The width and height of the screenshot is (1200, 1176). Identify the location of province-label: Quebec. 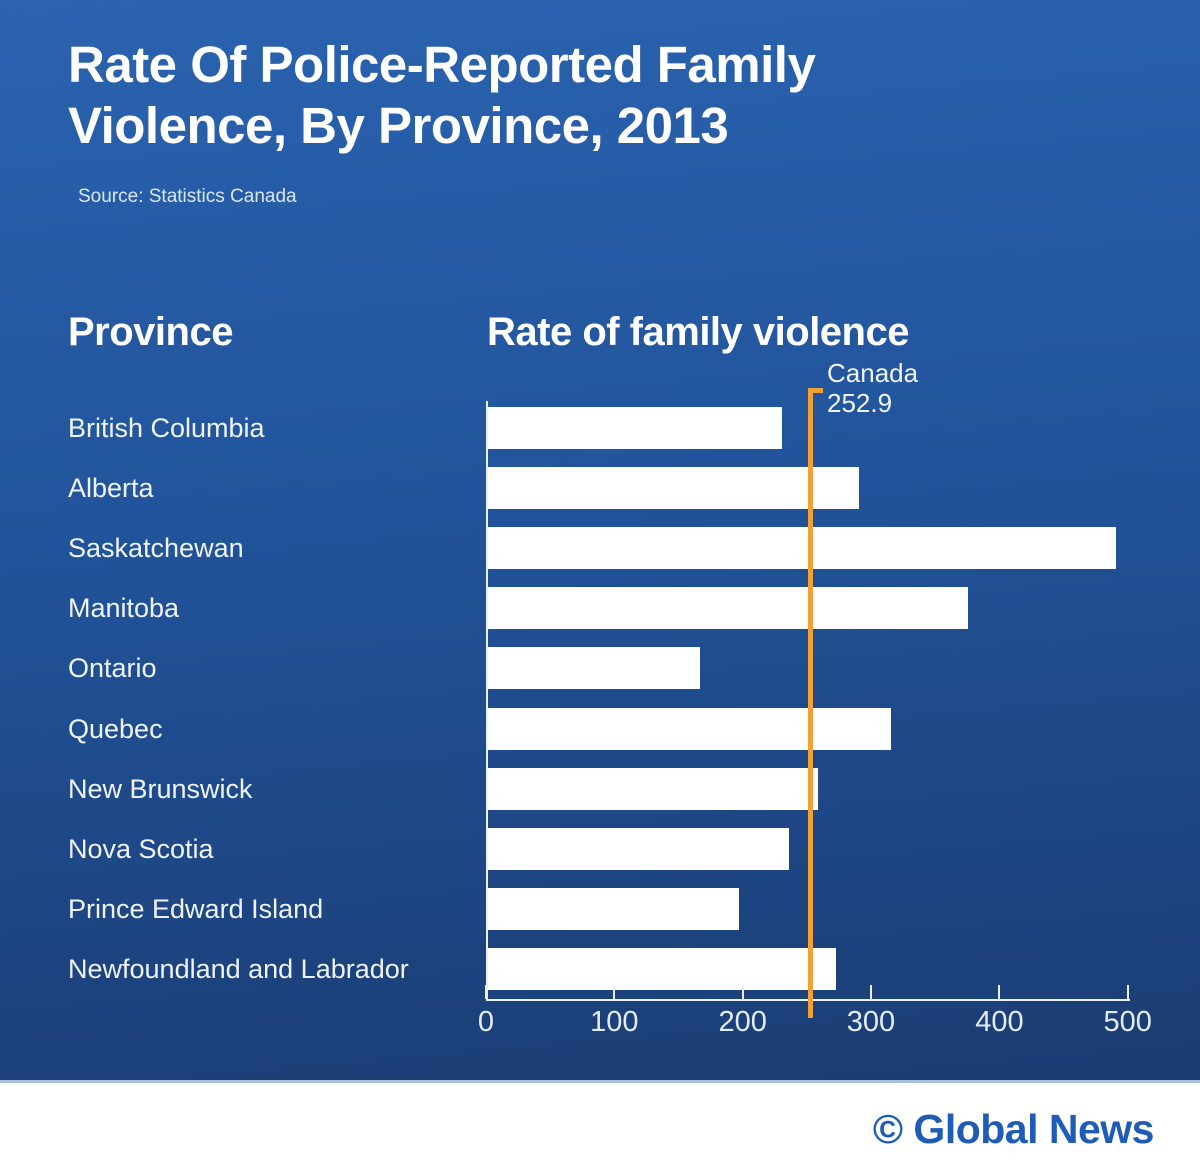
(115, 728).